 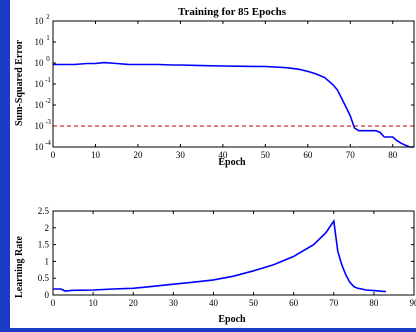 What do you see at coordinates (47, 261) in the screenshot?
I see `y-tick-label: 1` at bounding box center [47, 261].